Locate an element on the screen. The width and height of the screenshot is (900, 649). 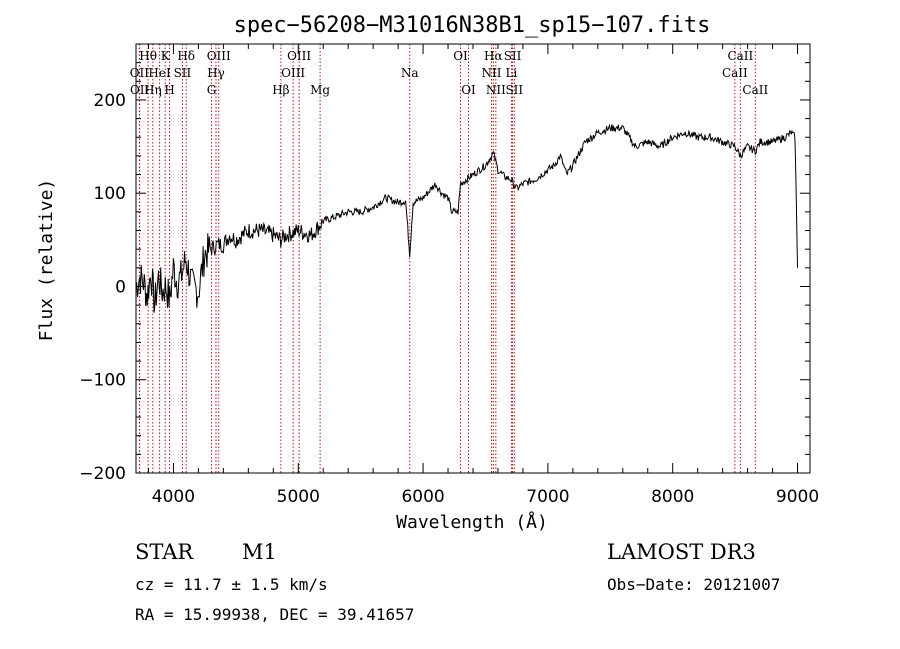
x-tick-label: 9000 is located at coordinates (797, 497).